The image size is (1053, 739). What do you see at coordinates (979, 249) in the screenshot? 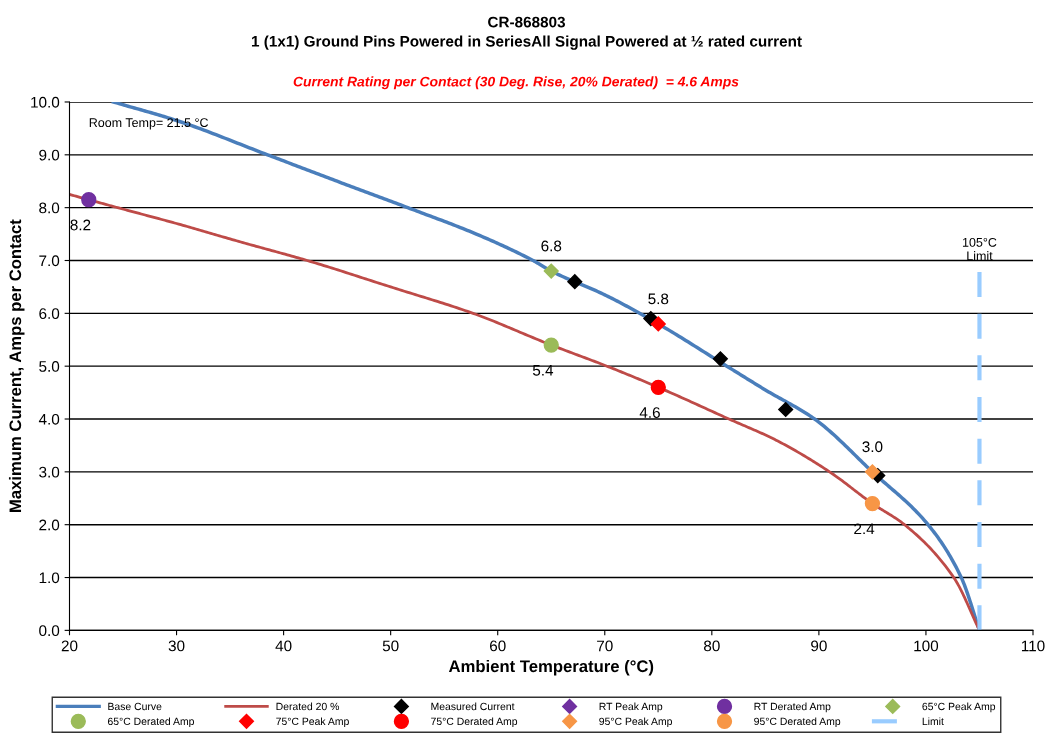
I see `annotation: 105°C Limit` at bounding box center [979, 249].